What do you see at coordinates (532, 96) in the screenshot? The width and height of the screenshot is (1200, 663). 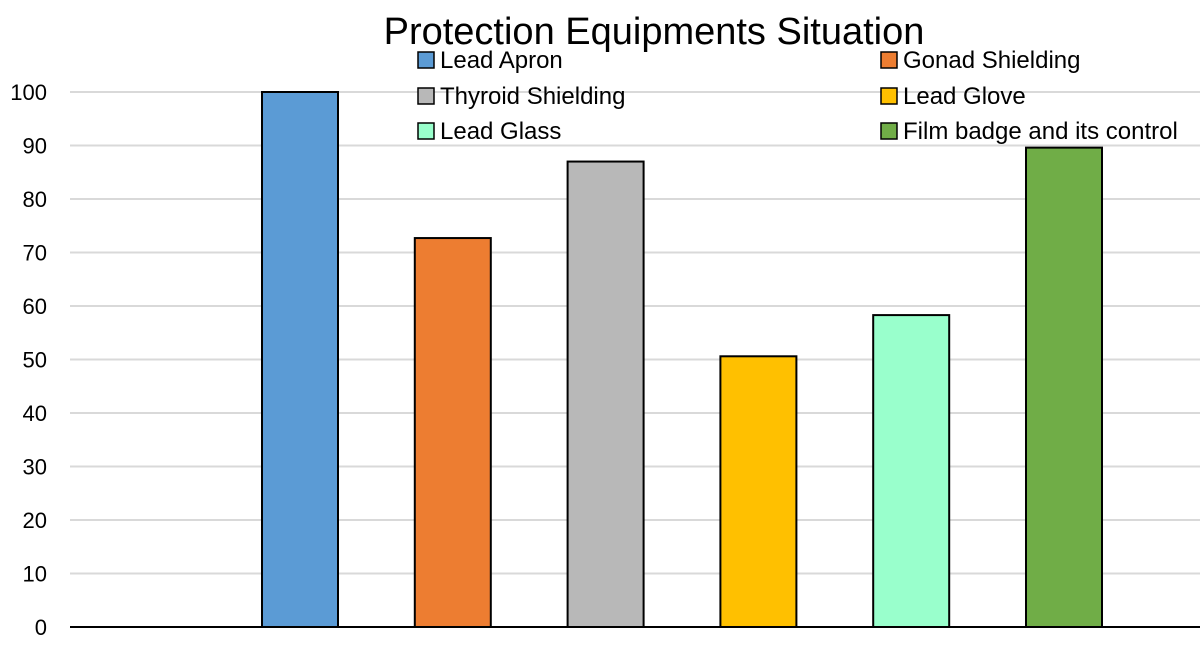 I see `legend-label: Thyroid Shielding` at bounding box center [532, 96].